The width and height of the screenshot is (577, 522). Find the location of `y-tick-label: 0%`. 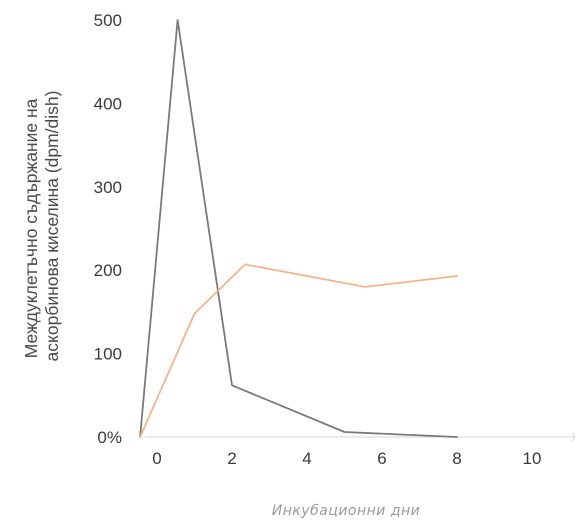

y-tick-label: 0% is located at coordinates (109, 437).